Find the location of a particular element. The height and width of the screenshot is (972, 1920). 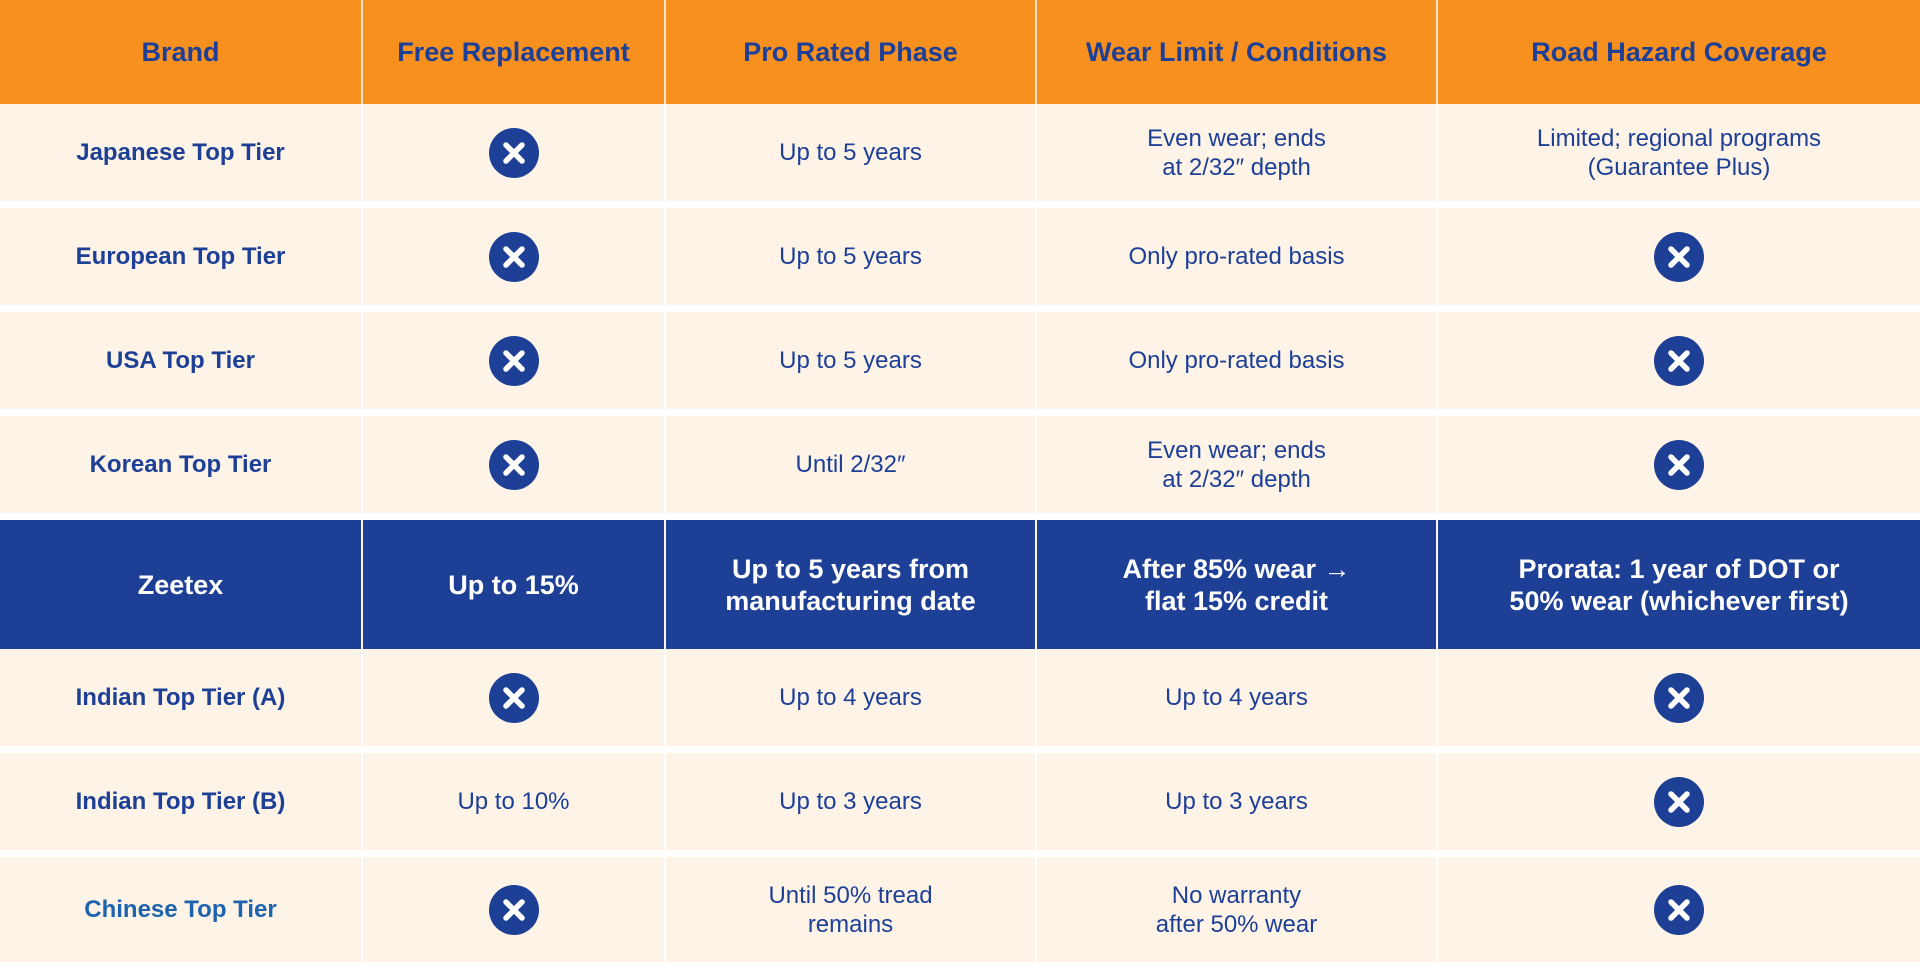

brand-cell: Korean Top Tier is located at coordinates (181, 468).